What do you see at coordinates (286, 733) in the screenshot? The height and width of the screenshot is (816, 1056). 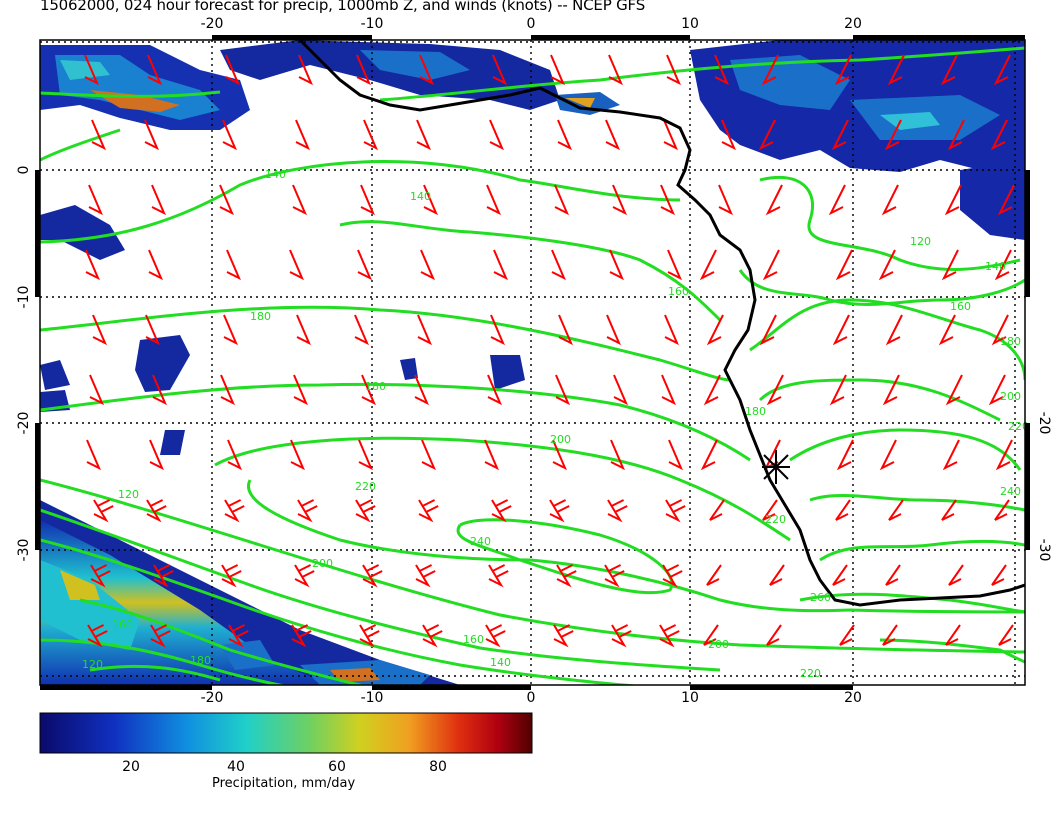 I see `colorbar-gradient` at bounding box center [286, 733].